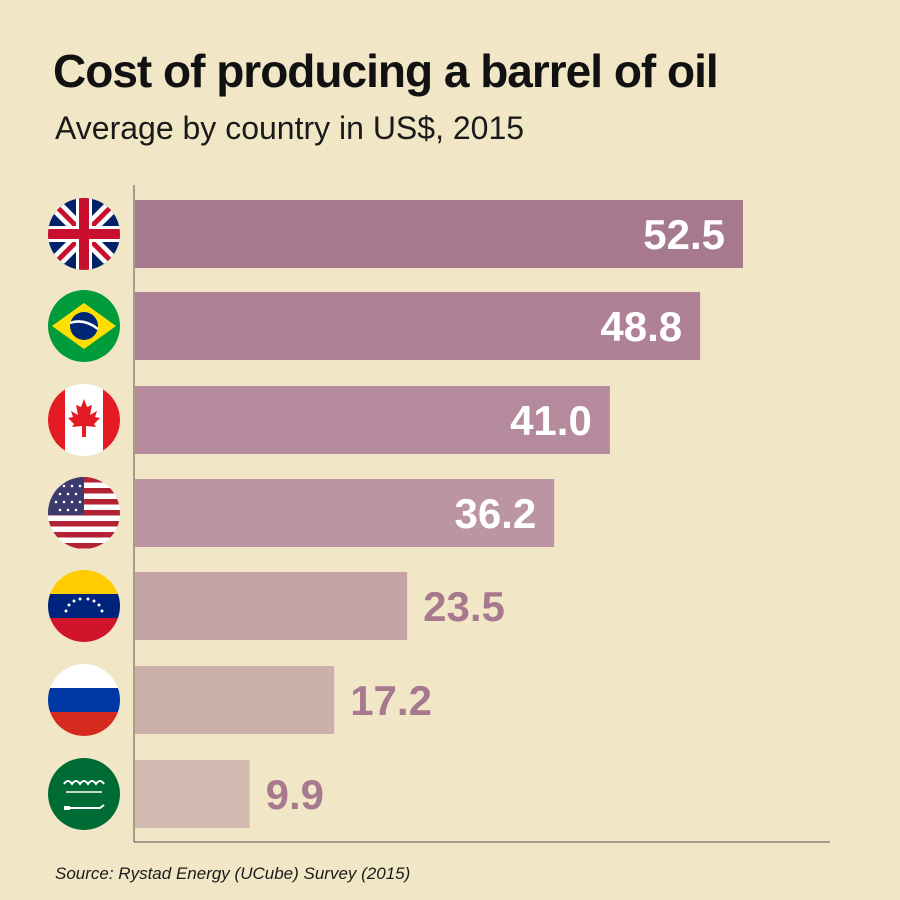  What do you see at coordinates (84, 513) in the screenshot?
I see `usa-flag-icon` at bounding box center [84, 513].